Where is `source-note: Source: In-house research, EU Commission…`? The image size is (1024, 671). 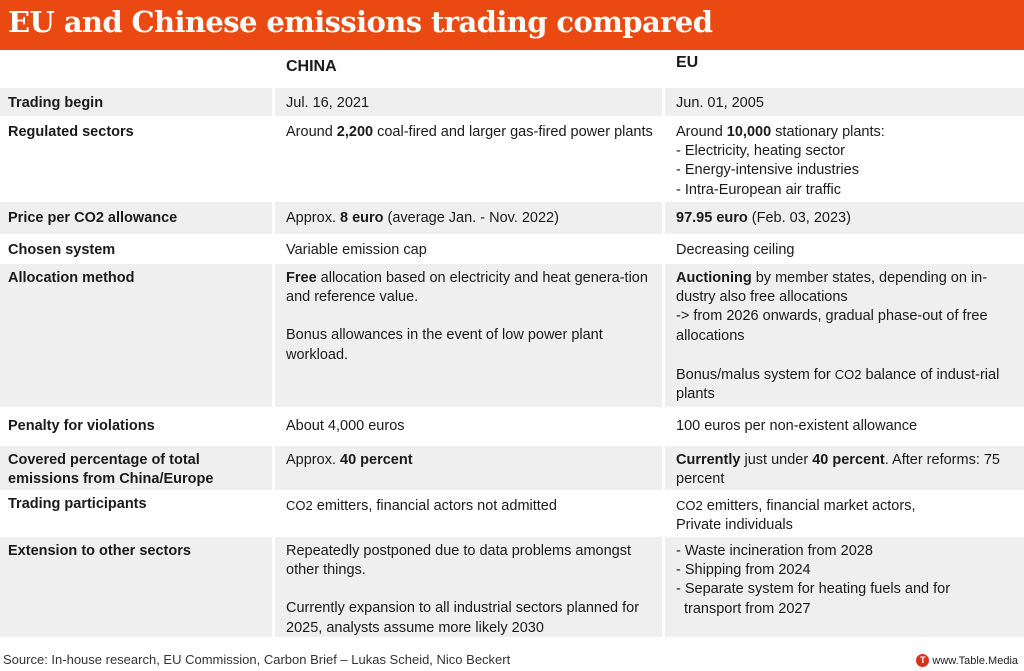 source-note: Source: In-house research, EU Commission… is located at coordinates (257, 659).